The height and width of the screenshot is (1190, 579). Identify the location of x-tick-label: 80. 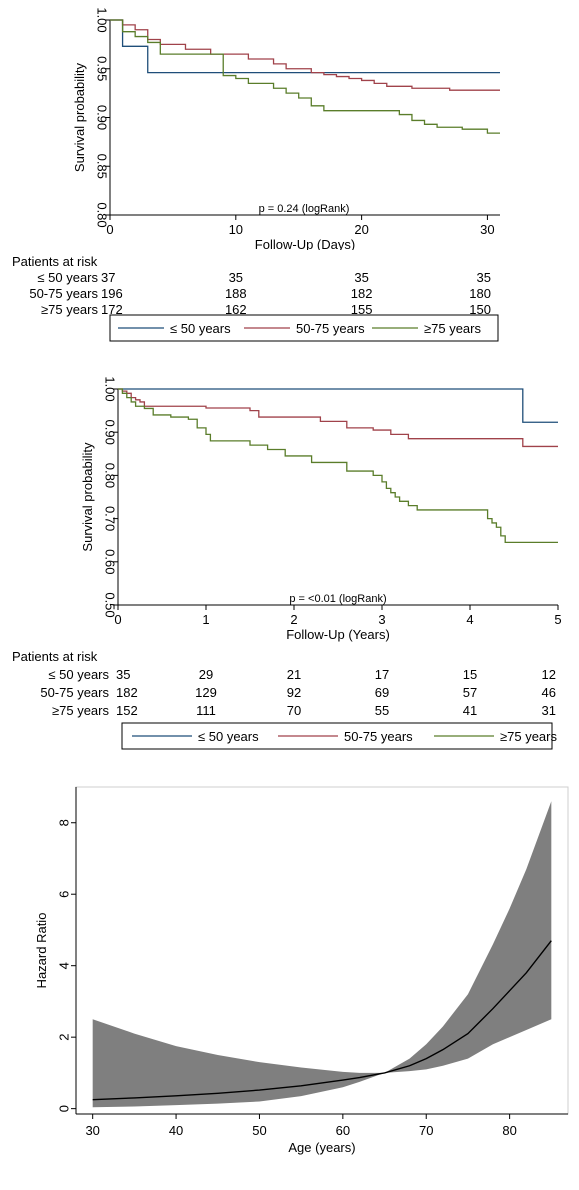
(509, 1130).